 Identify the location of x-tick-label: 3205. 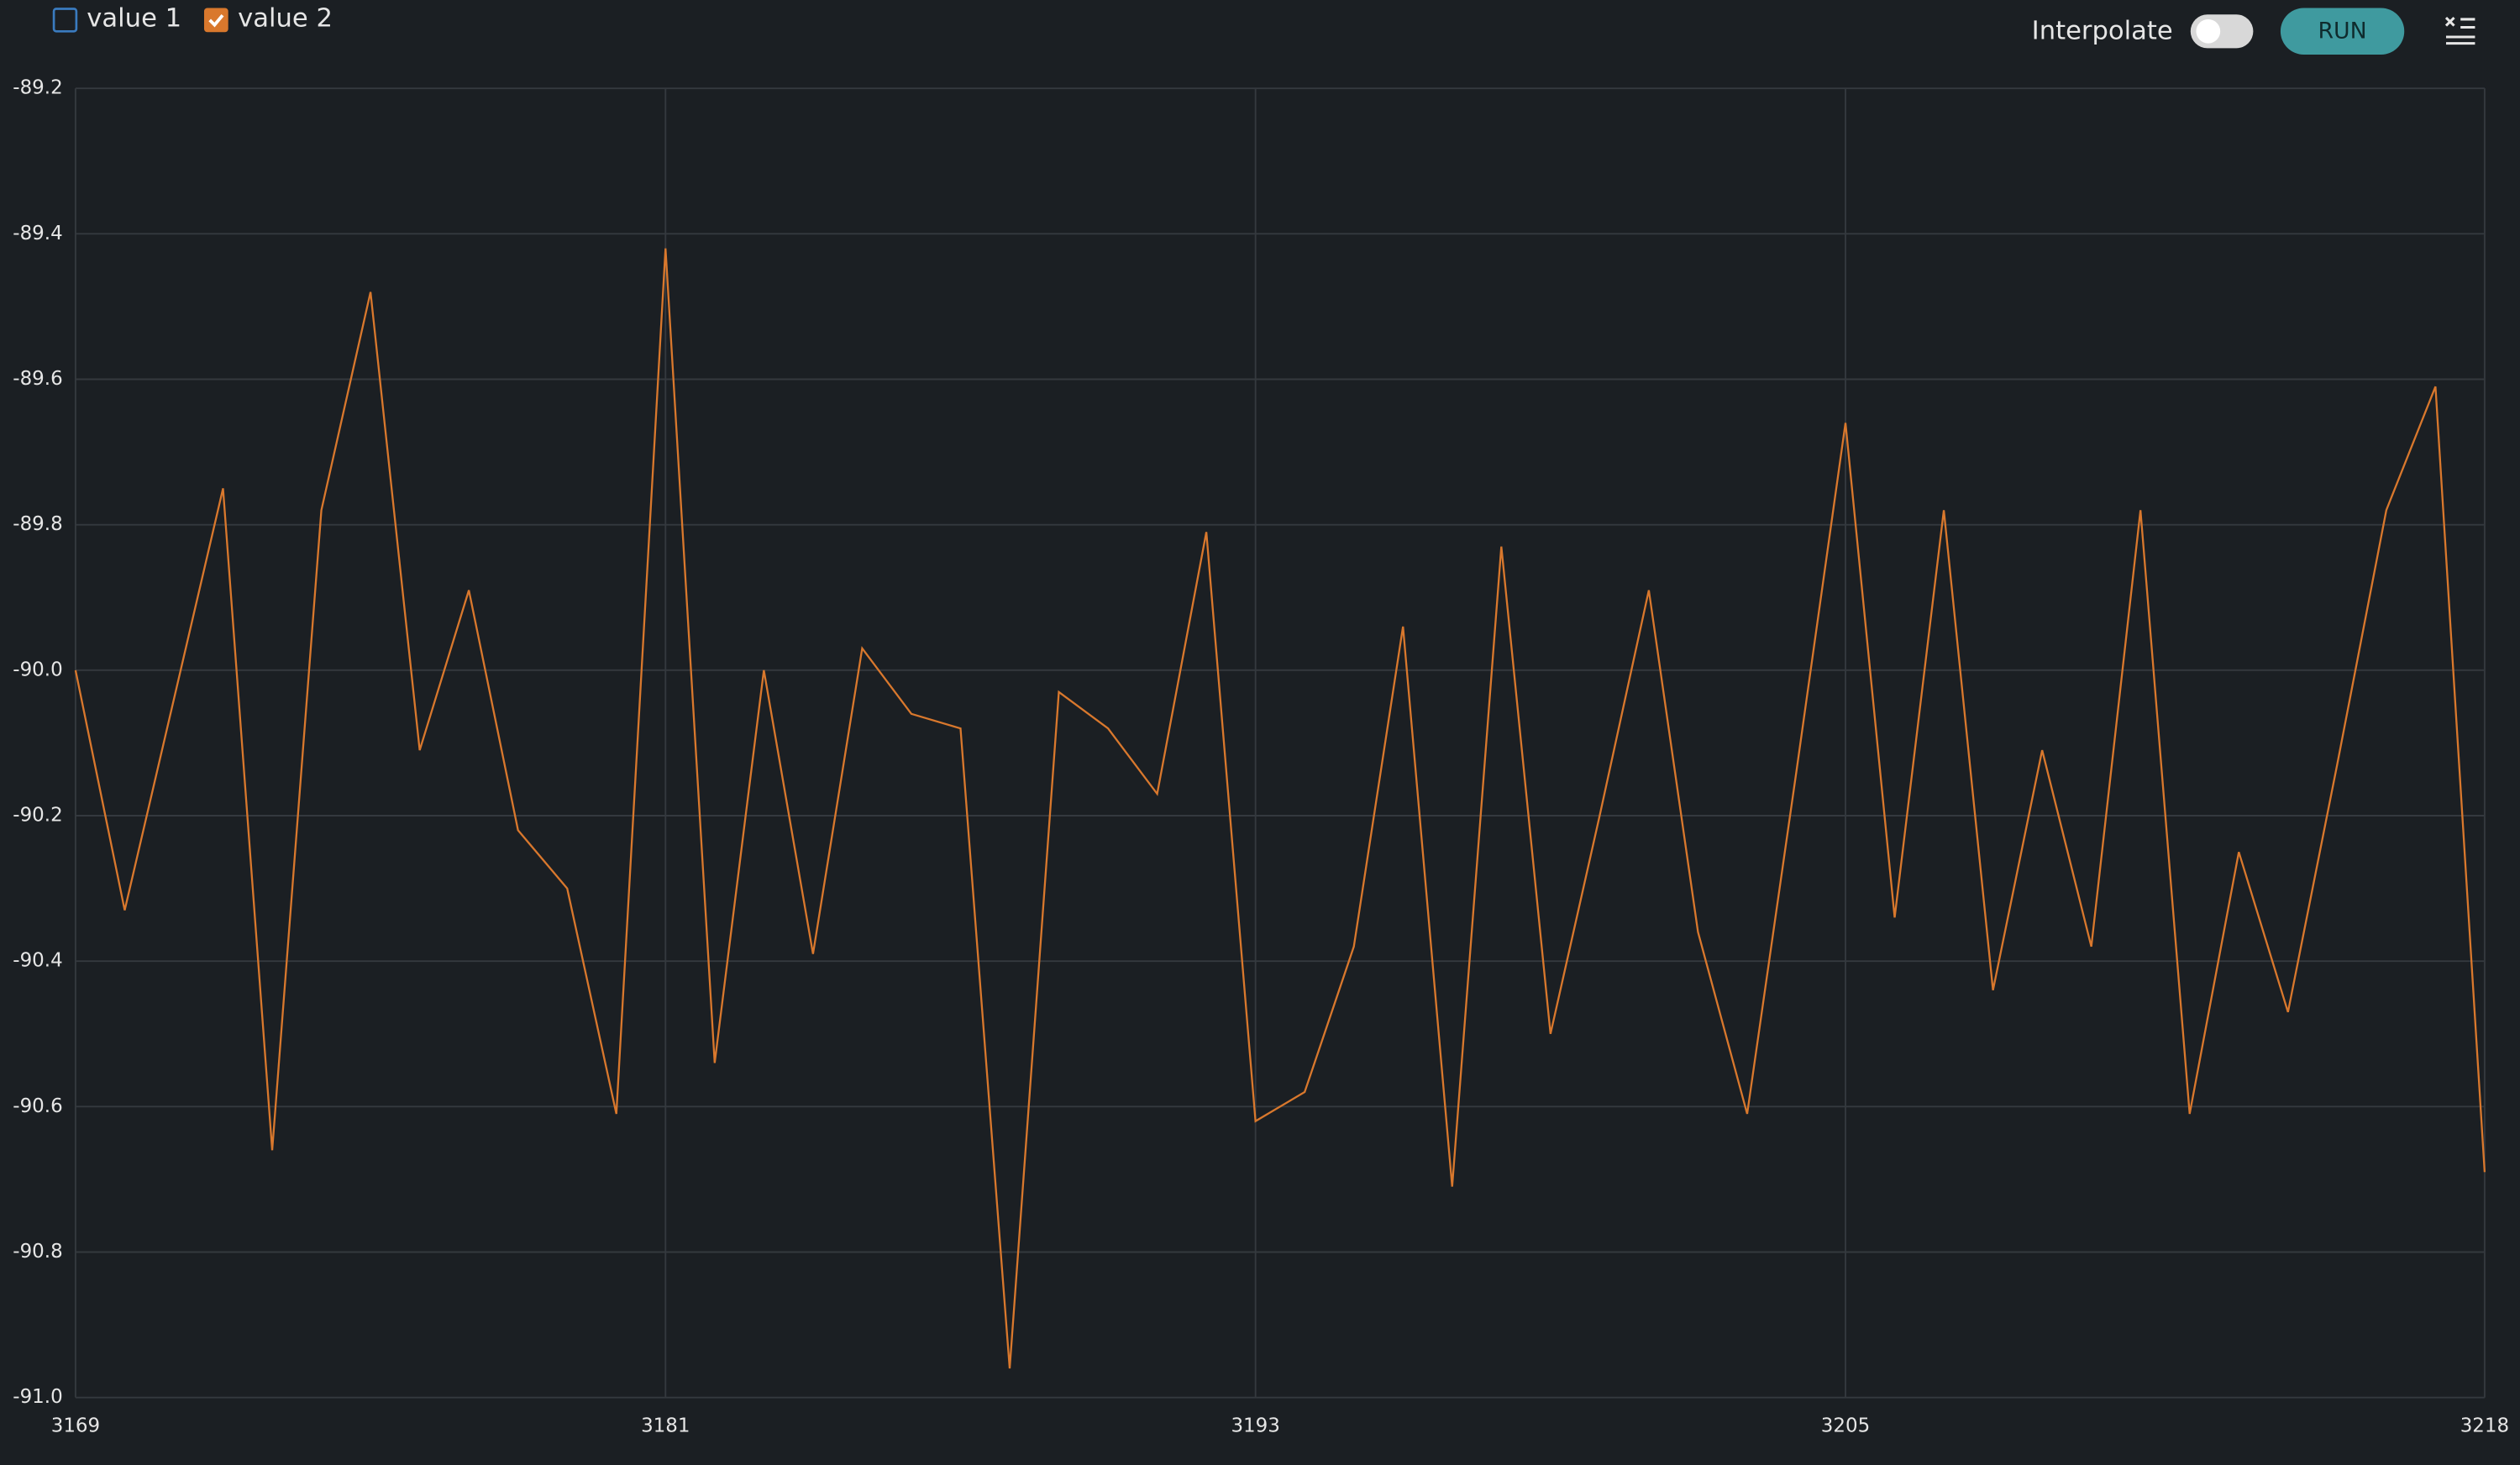
(1845, 1426).